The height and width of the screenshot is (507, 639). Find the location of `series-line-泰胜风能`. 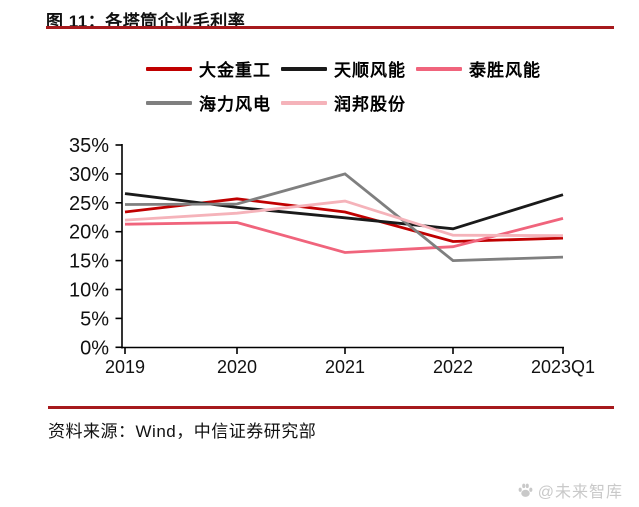

series-line-泰胜风能 is located at coordinates (344, 235).